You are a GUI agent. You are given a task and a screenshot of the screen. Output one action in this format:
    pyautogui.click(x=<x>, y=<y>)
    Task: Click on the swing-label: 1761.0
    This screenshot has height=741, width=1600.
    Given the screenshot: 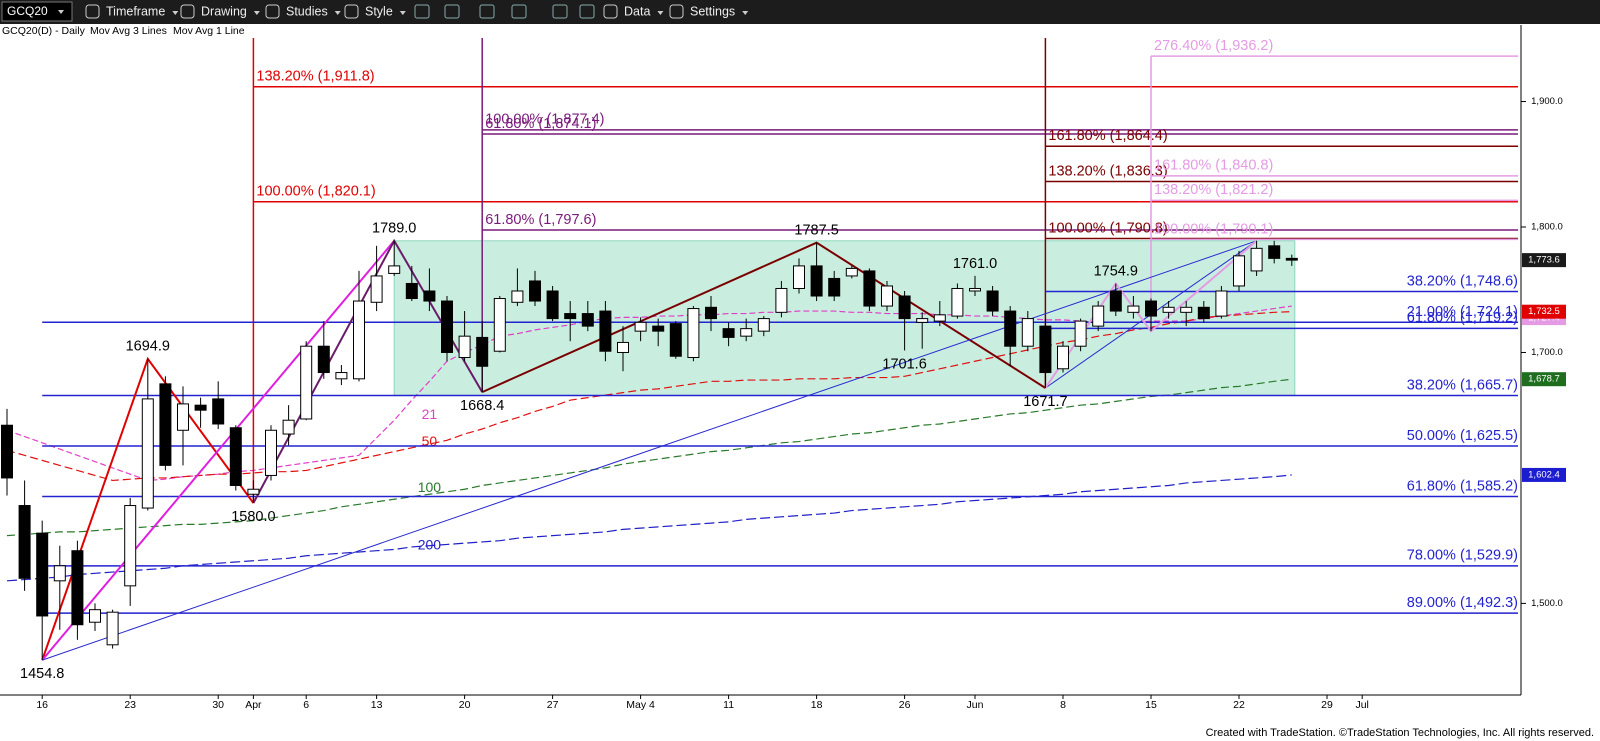 What is the action you would take?
    pyautogui.click(x=975, y=264)
    